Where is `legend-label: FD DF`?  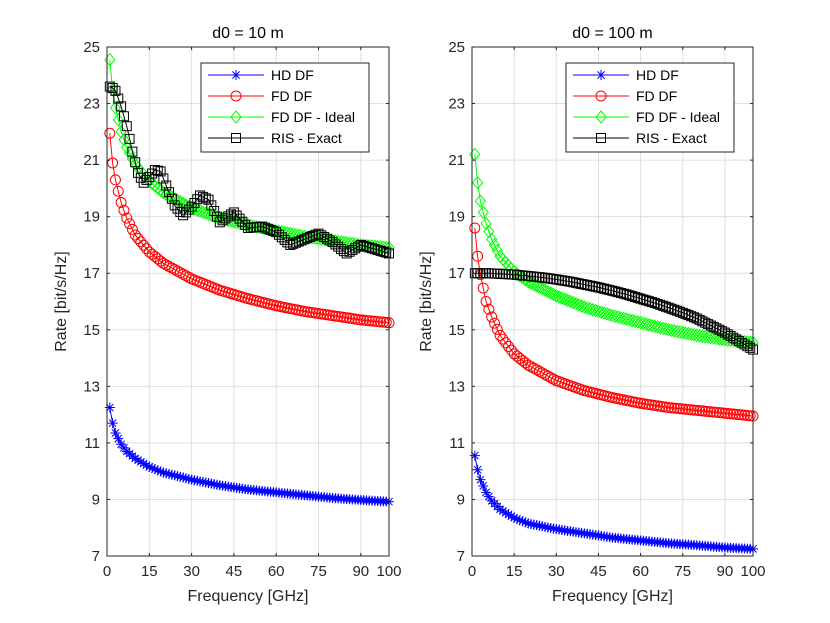 legend-label: FD DF is located at coordinates (656, 96).